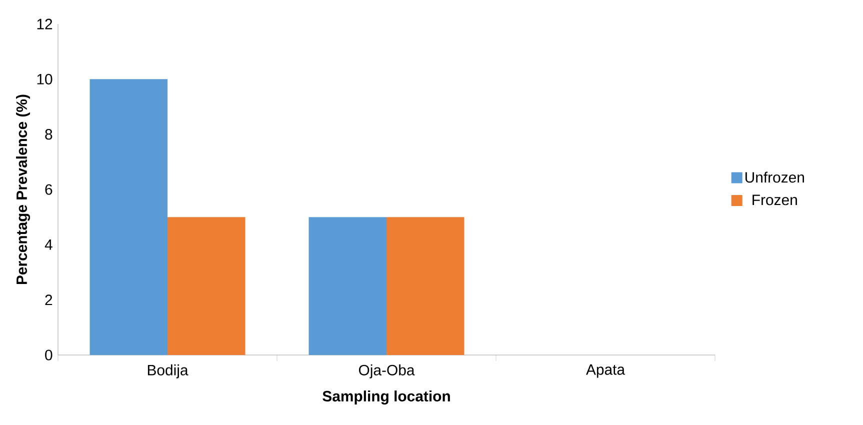 This screenshot has height=425, width=863. Describe the element at coordinates (23, 189) in the screenshot. I see `y-axis-title: Percentage Prevalence (%)` at that location.